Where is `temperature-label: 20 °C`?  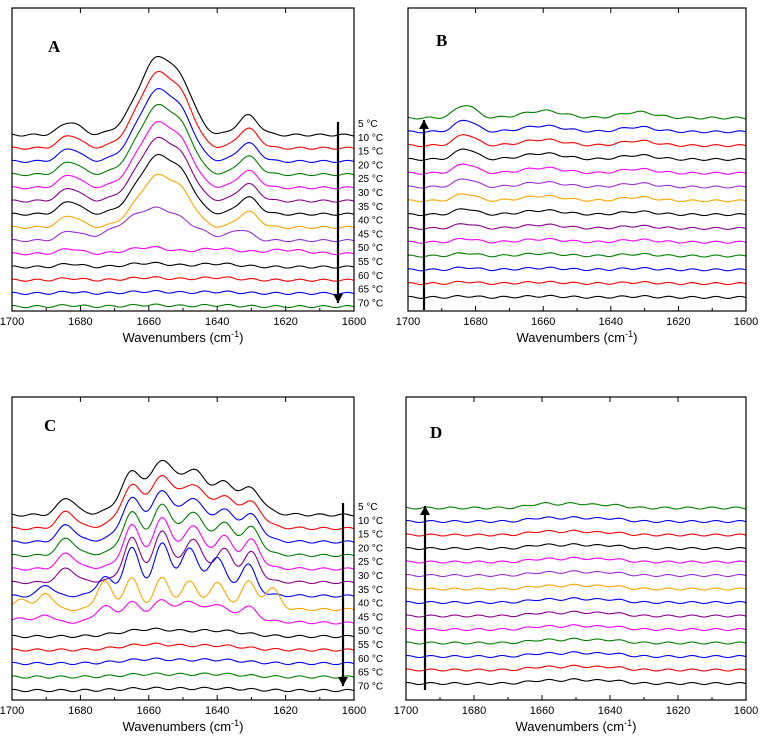 temperature-label: 20 °C is located at coordinates (370, 165).